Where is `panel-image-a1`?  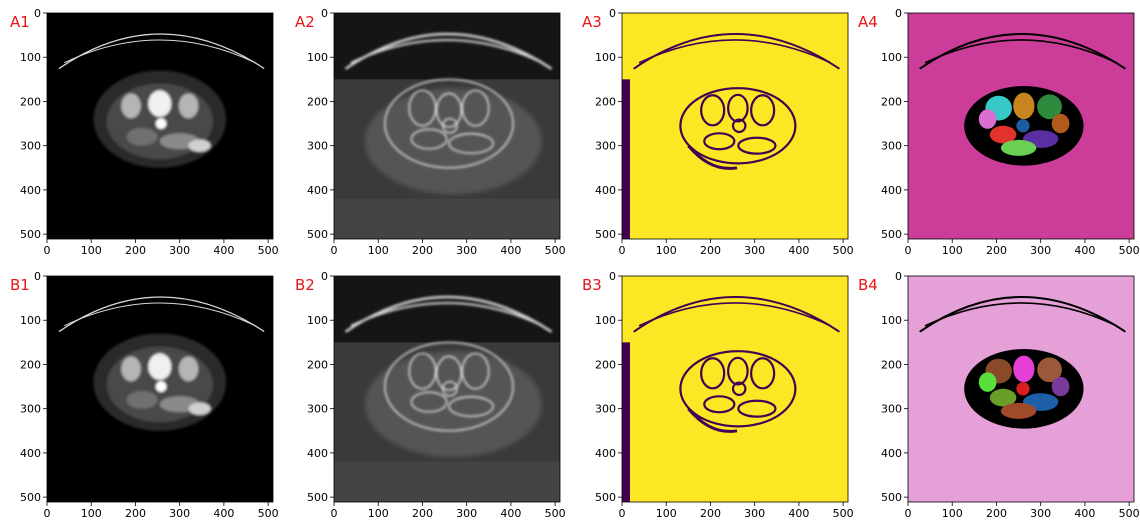 panel-image-a1 is located at coordinates (160, 126).